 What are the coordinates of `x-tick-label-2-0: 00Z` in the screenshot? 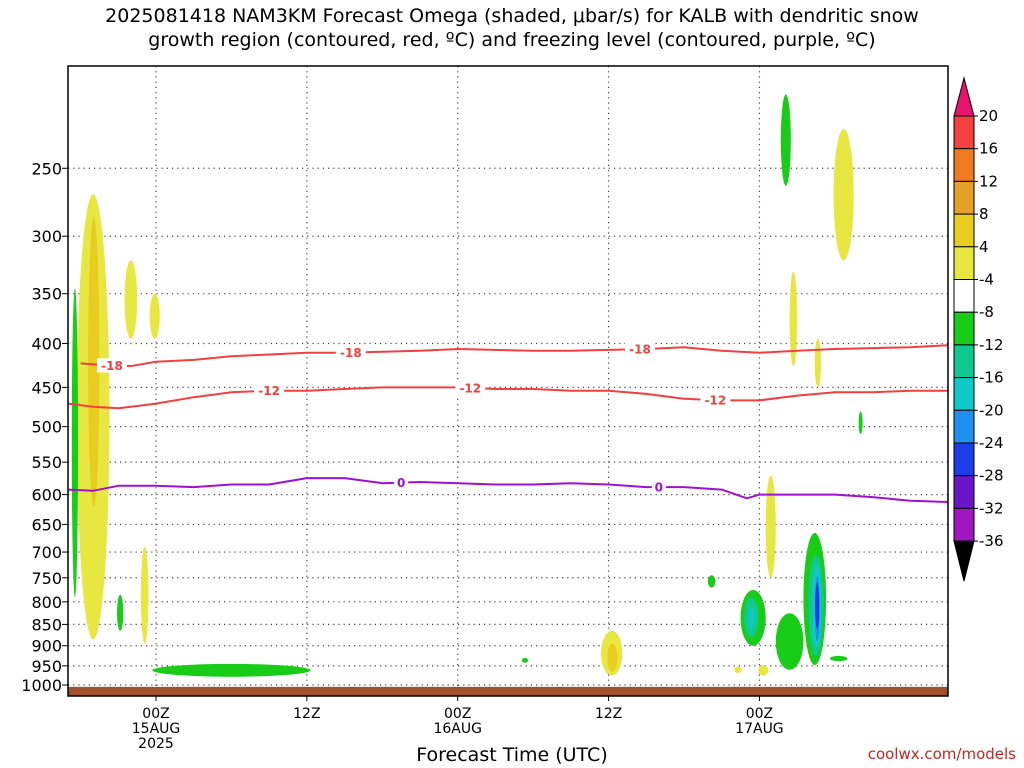 It's located at (457, 714).